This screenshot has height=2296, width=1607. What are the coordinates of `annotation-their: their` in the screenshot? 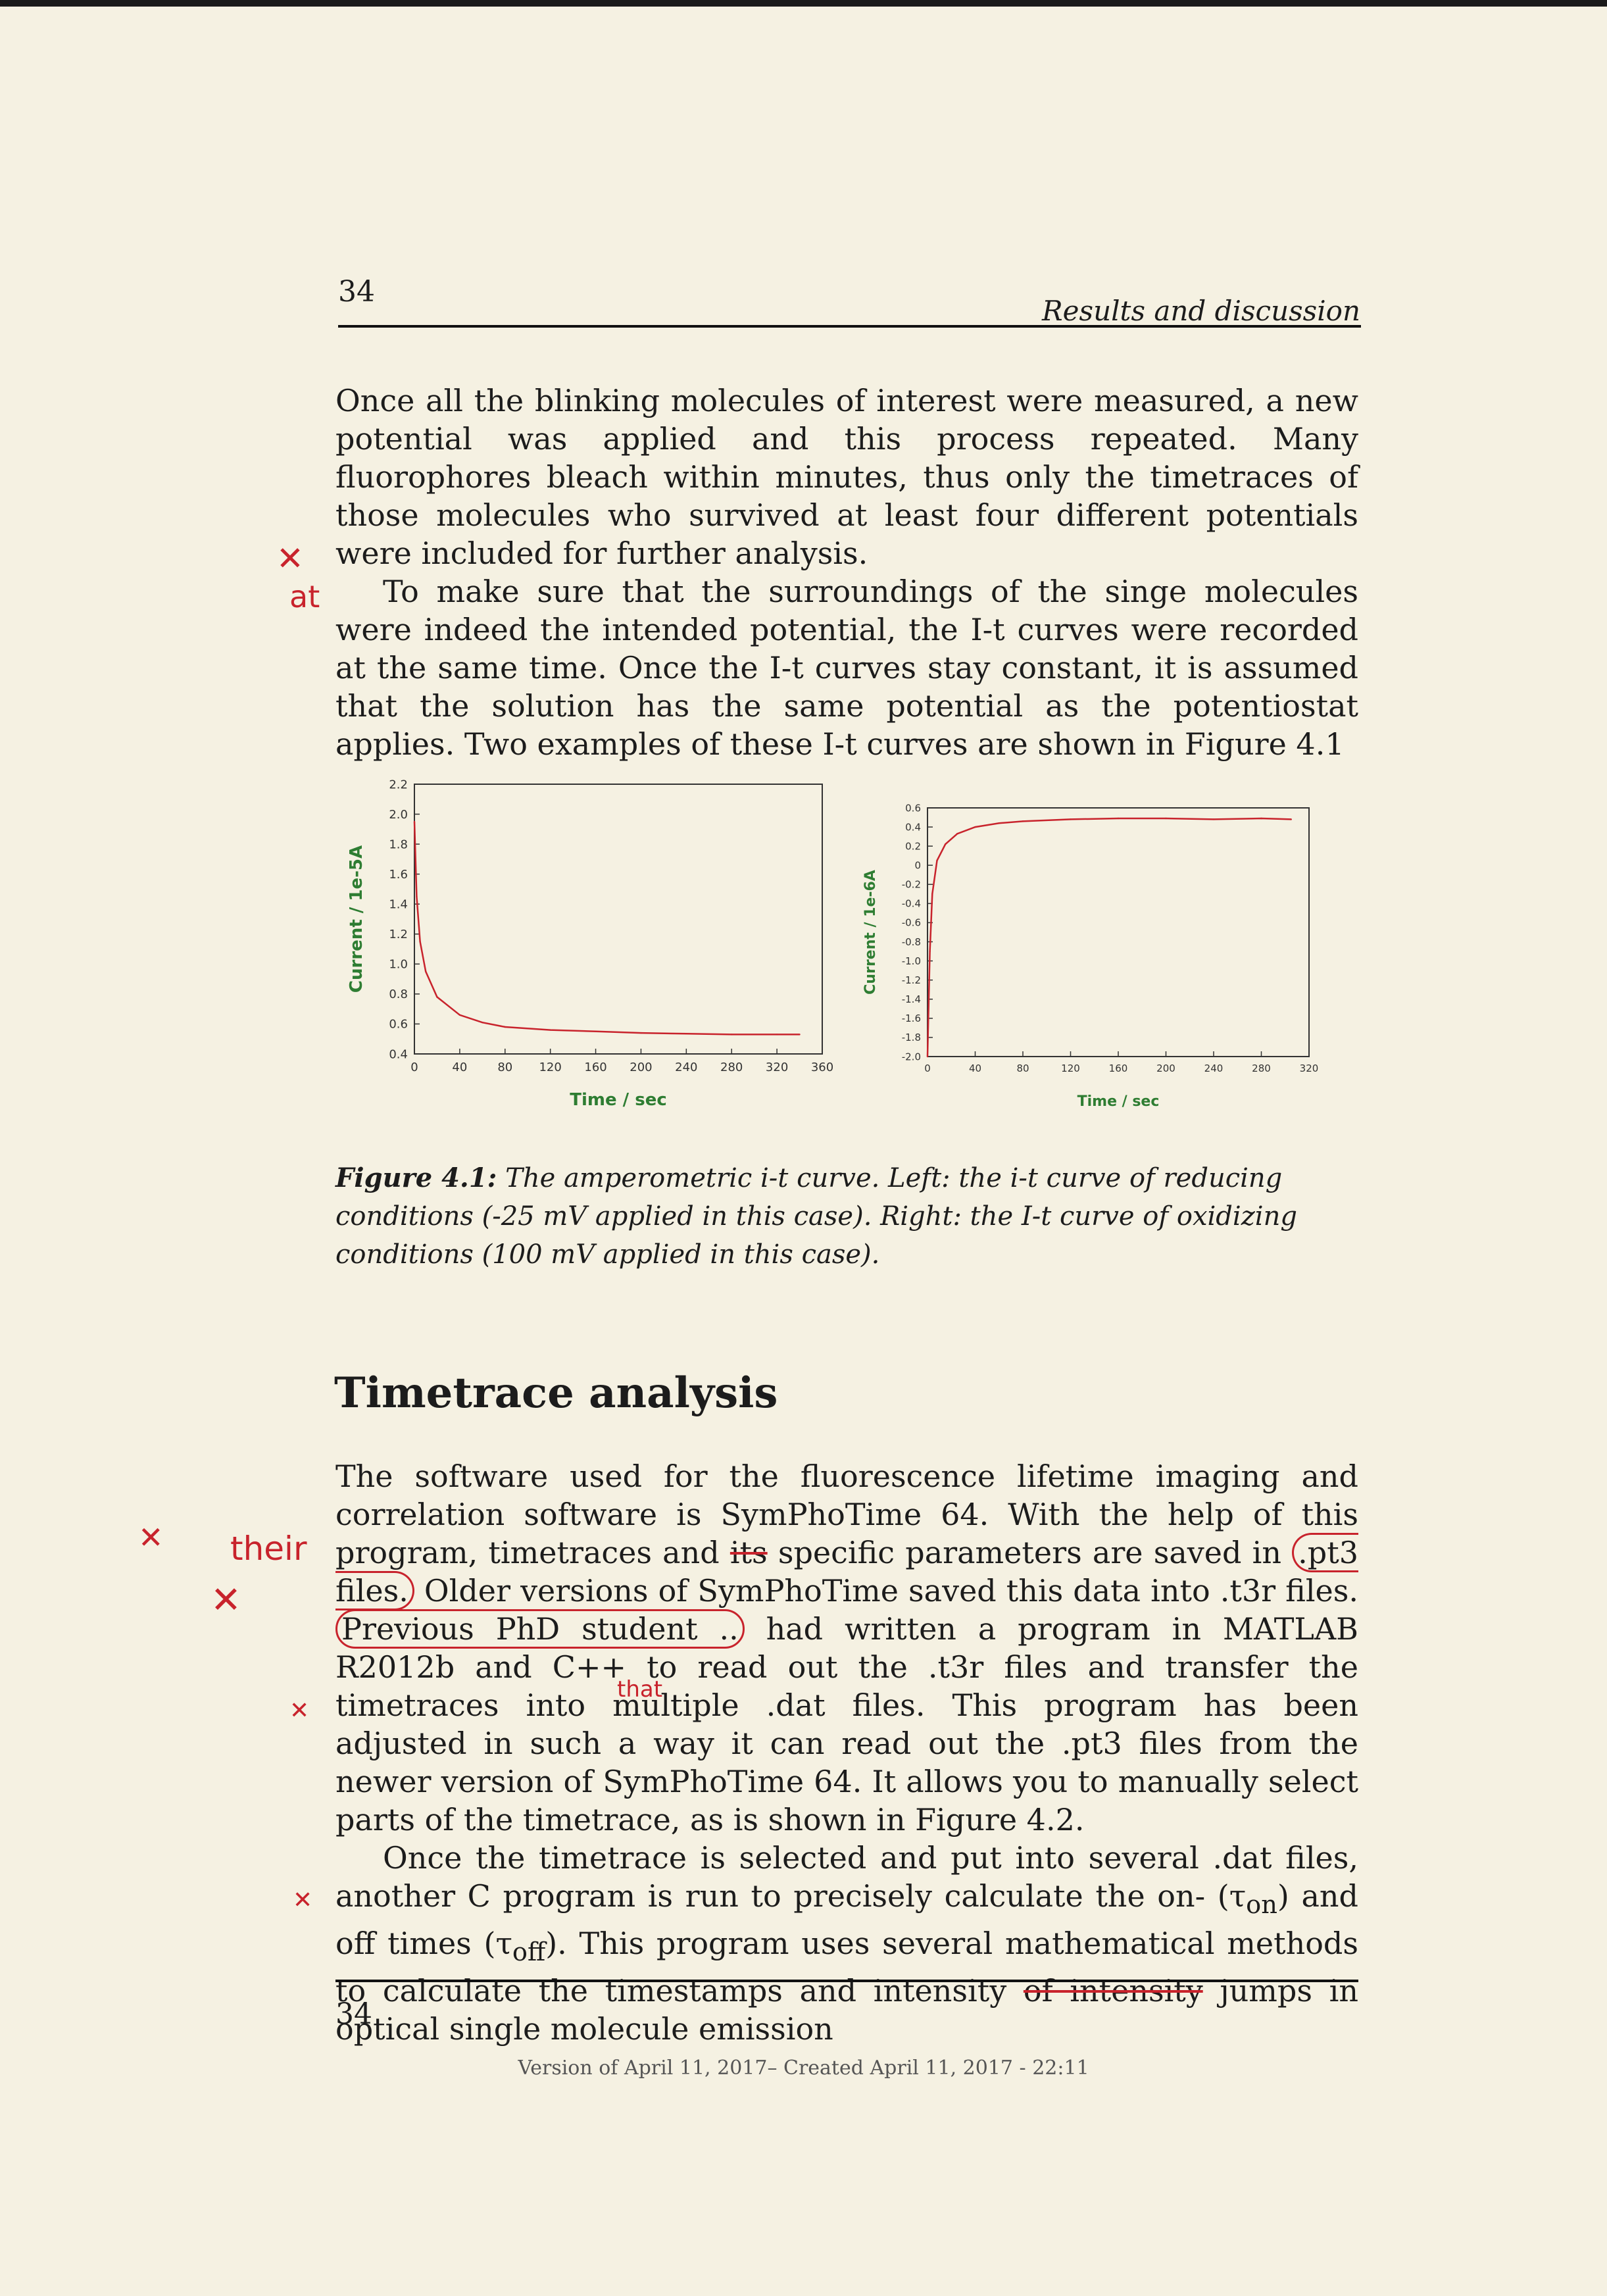 It's located at (268, 1549).